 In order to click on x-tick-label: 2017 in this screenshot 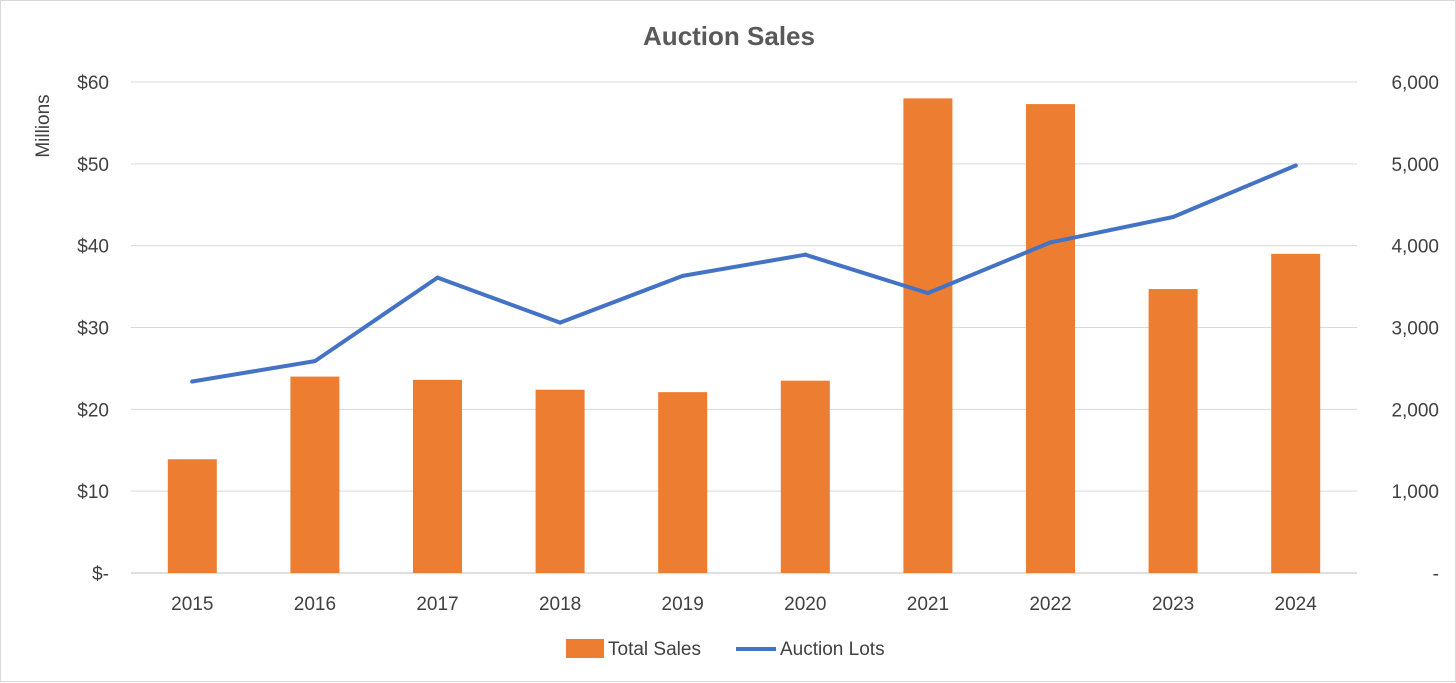, I will do `click(437, 604)`.